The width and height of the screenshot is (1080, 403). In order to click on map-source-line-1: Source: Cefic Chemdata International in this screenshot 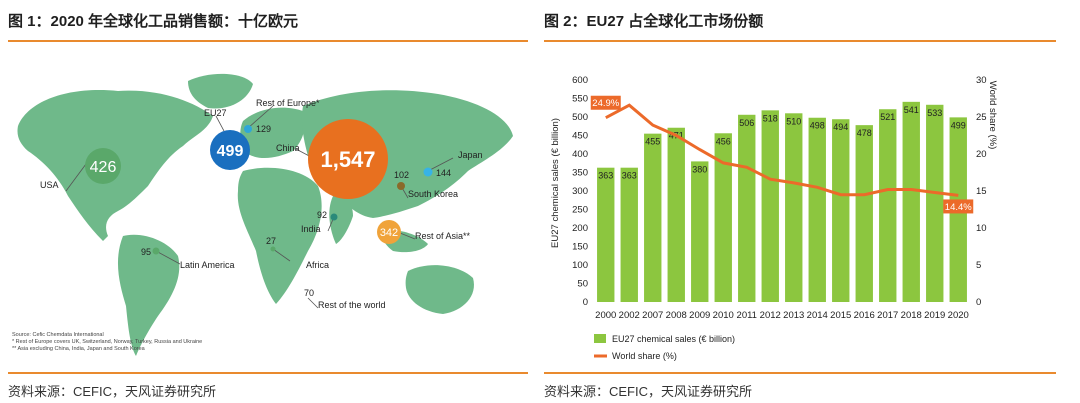, I will do `click(58, 335)`.